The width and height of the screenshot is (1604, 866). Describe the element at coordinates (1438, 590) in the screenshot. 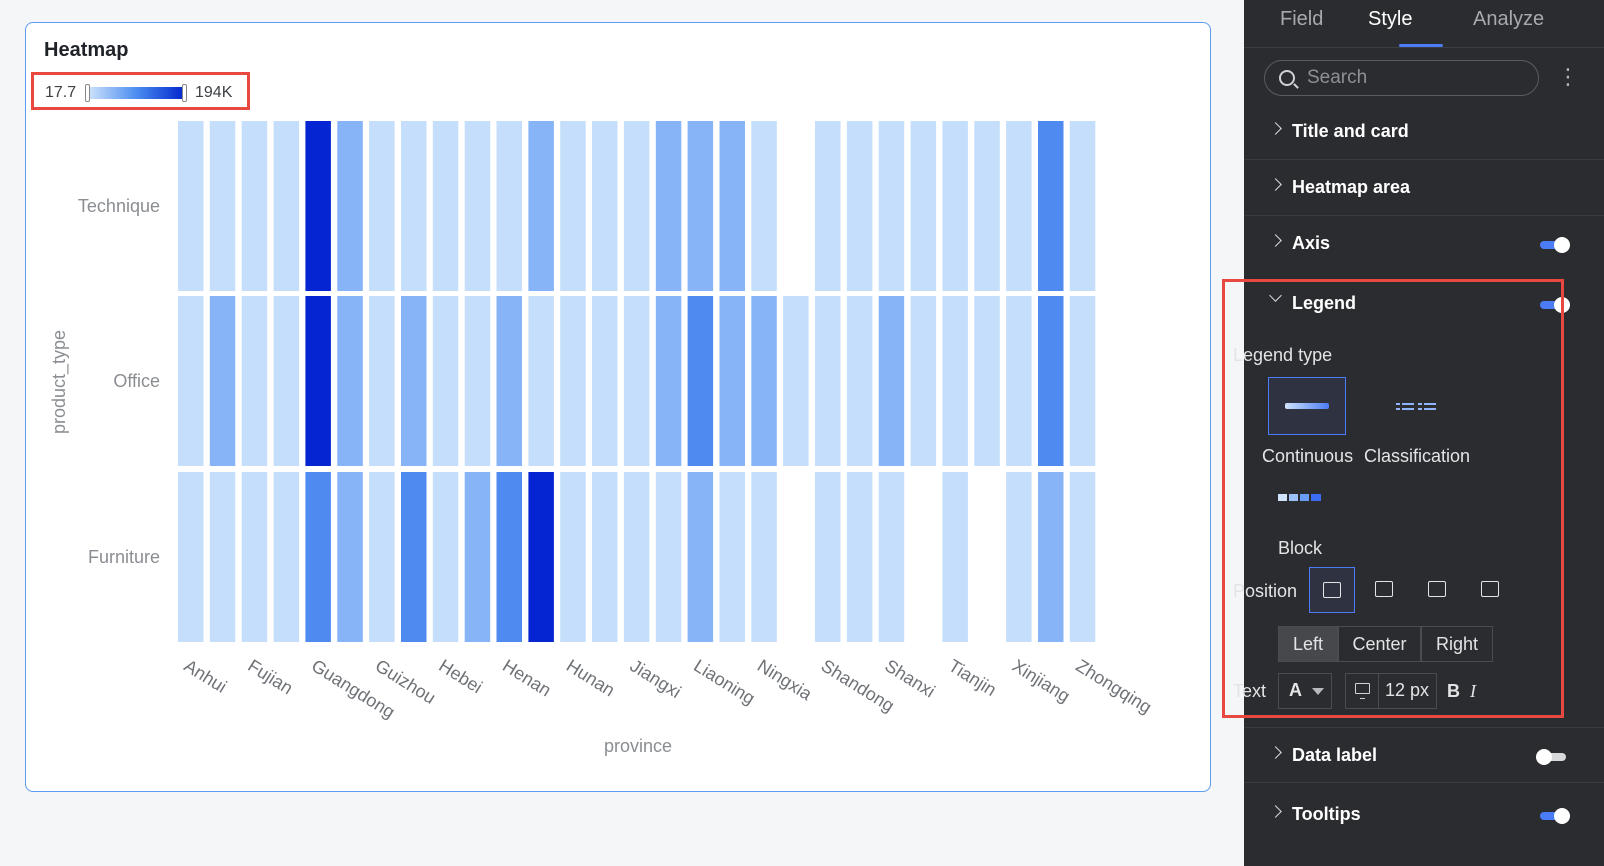

I see `position-left-button` at that location.